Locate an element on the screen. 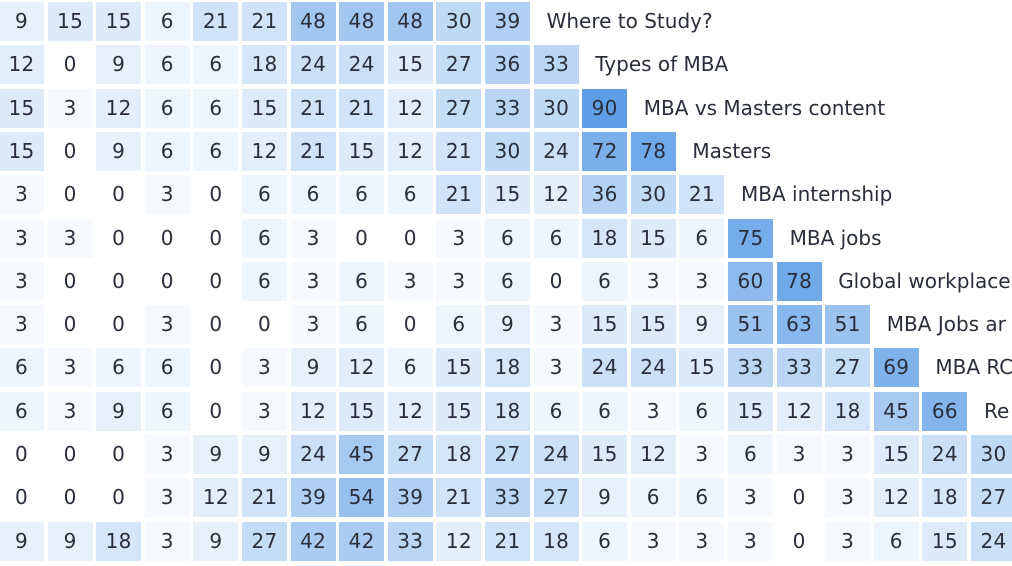 This screenshot has width=1012, height=566. heatmap-cell: 27 is located at coordinates (459, 65).